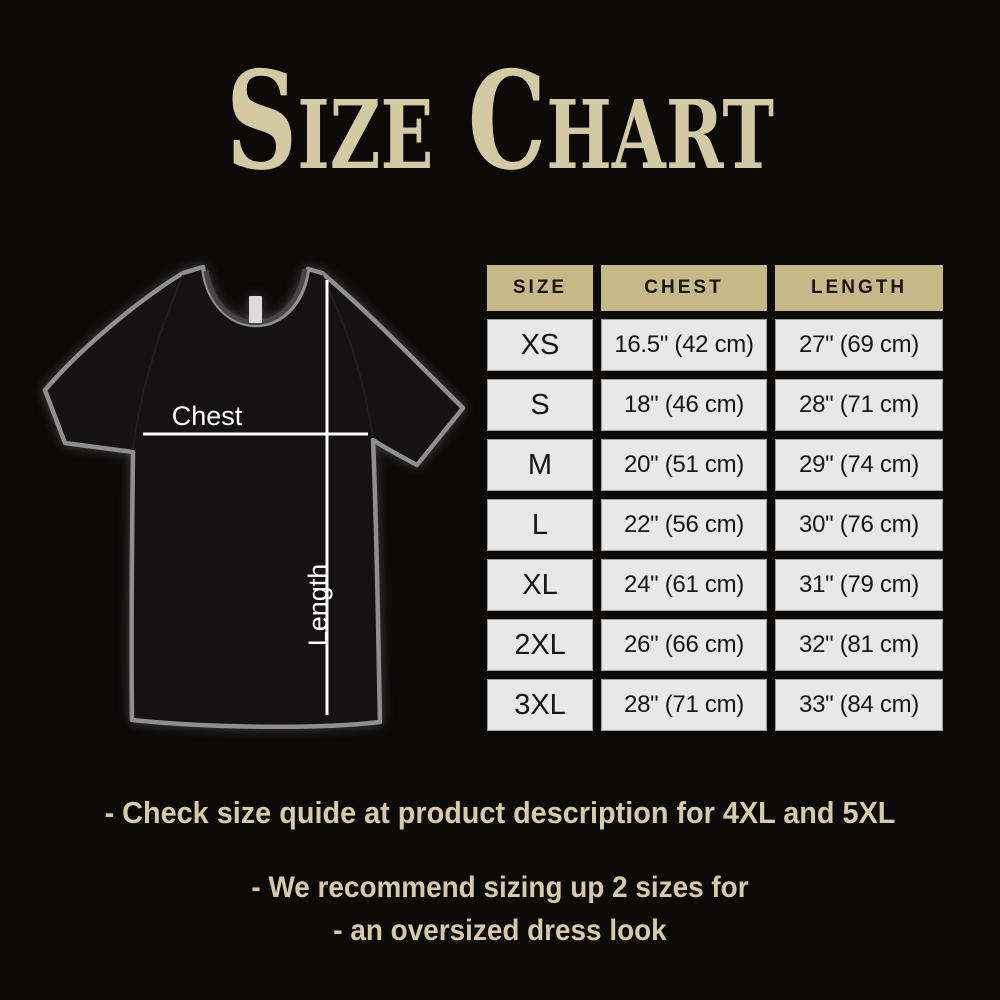  Describe the element at coordinates (540, 405) in the screenshot. I see `table-cell-size: S` at that location.